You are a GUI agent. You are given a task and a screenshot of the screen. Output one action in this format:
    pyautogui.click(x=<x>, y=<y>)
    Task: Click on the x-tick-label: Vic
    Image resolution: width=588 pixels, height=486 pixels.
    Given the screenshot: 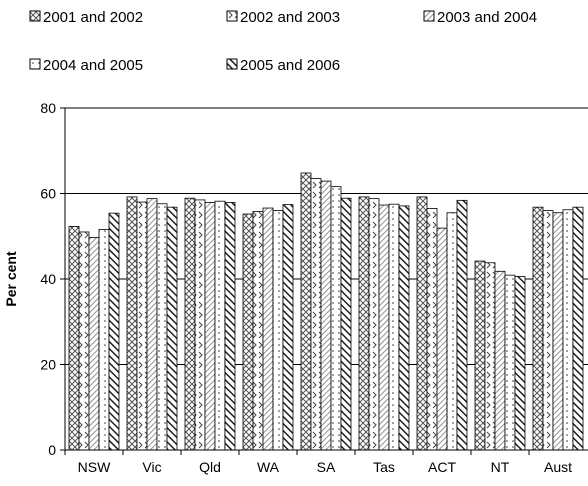 What is the action you would take?
    pyautogui.click(x=151, y=467)
    